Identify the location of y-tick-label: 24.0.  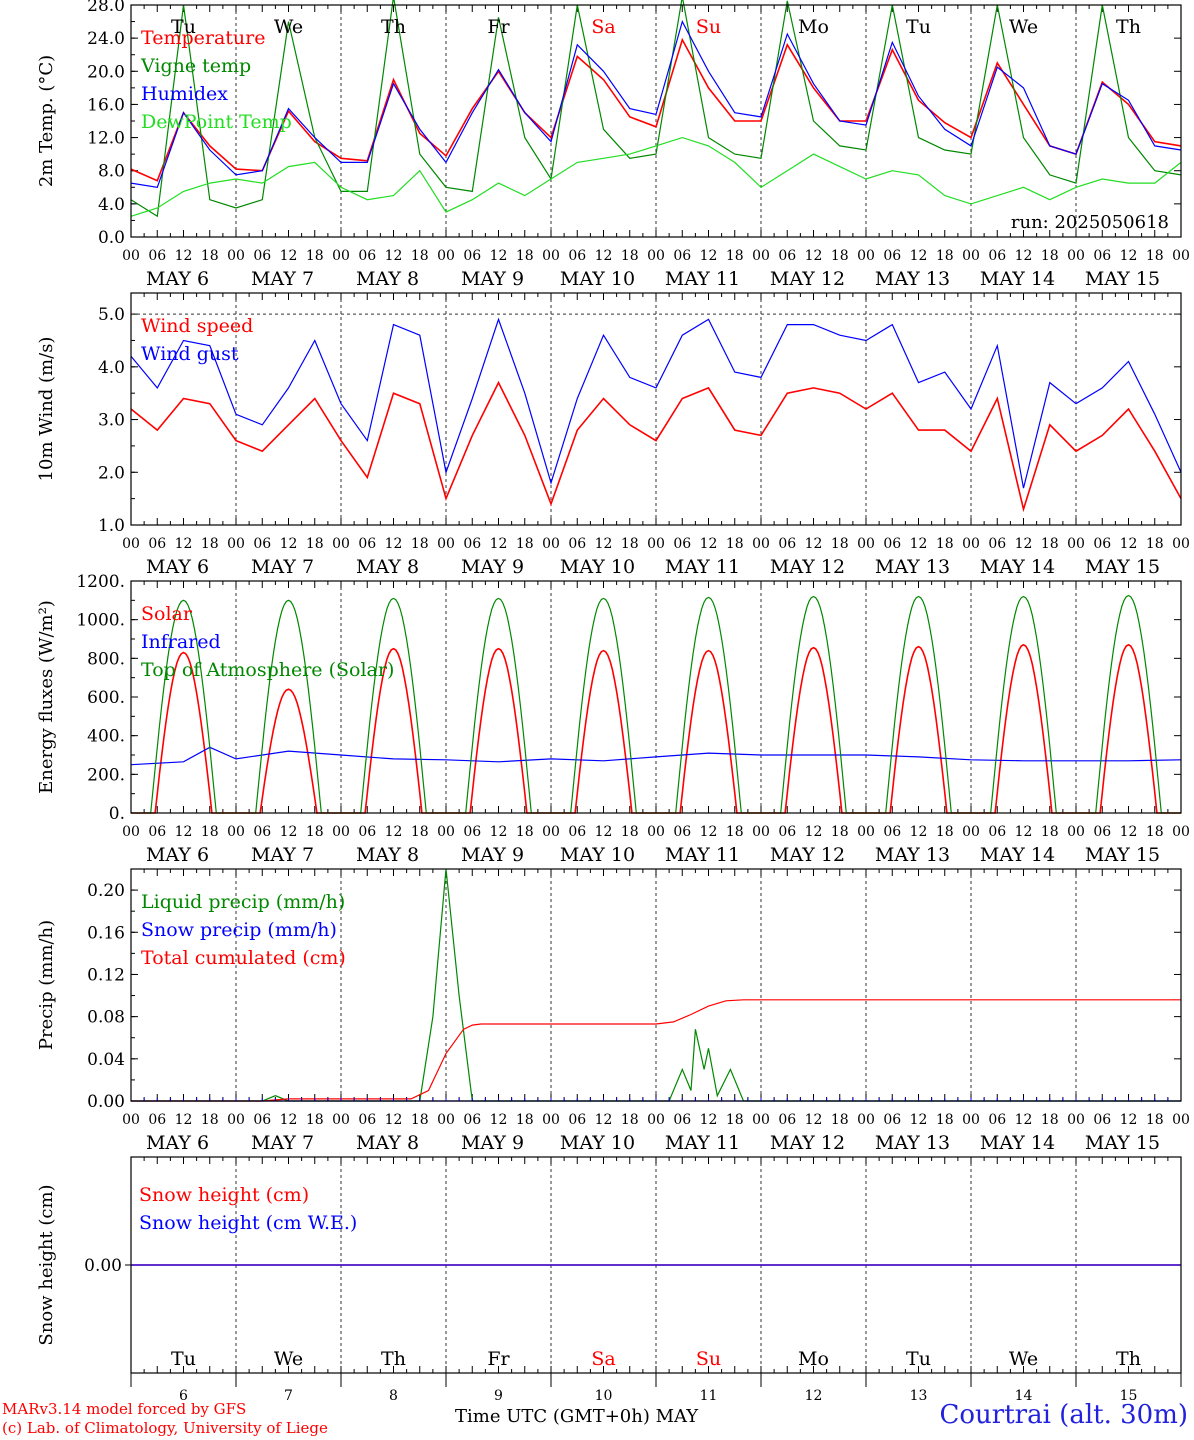
(106, 39).